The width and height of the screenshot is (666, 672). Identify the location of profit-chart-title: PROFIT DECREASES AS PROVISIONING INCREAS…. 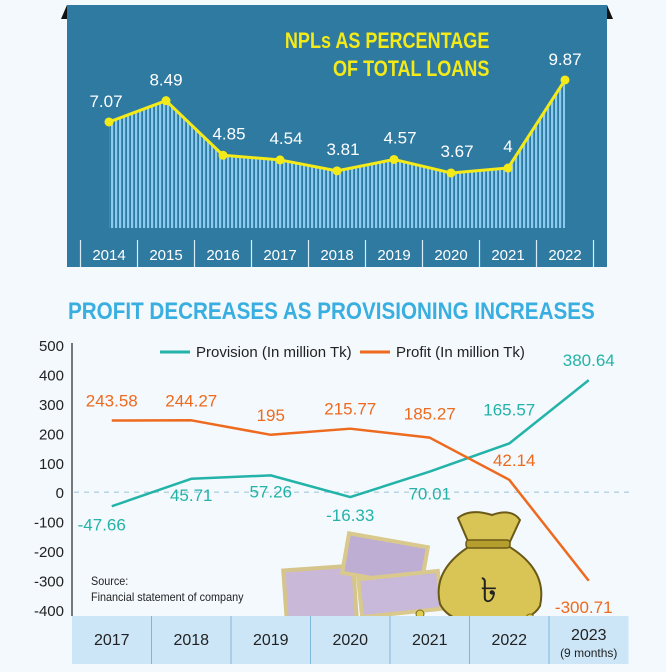
(331, 311).